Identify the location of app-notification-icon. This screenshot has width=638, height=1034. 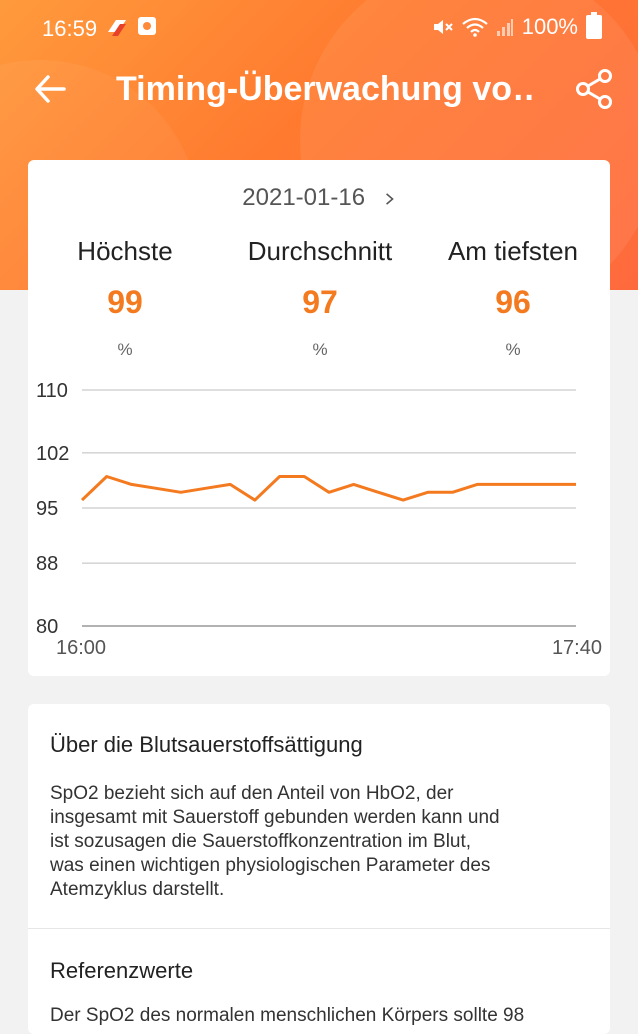
(147, 26).